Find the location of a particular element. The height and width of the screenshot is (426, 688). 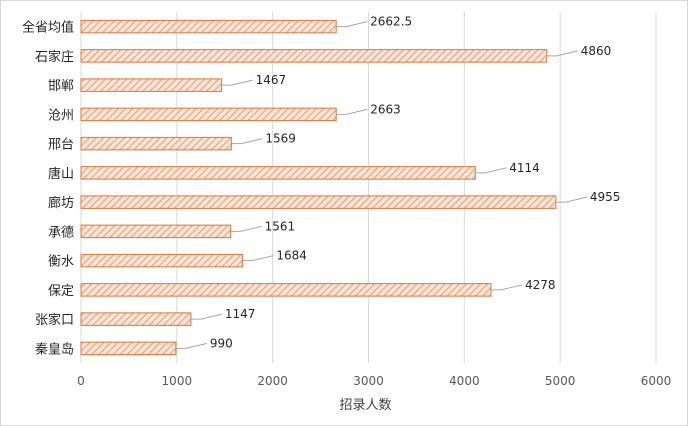

data-label-5: 4114 is located at coordinates (524, 168).